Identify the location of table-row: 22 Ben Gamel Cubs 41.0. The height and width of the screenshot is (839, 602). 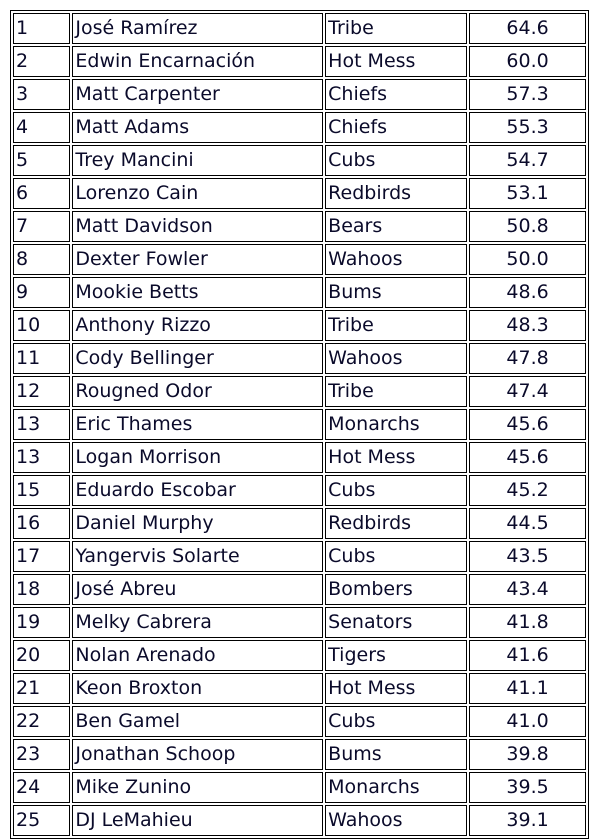
(299, 721).